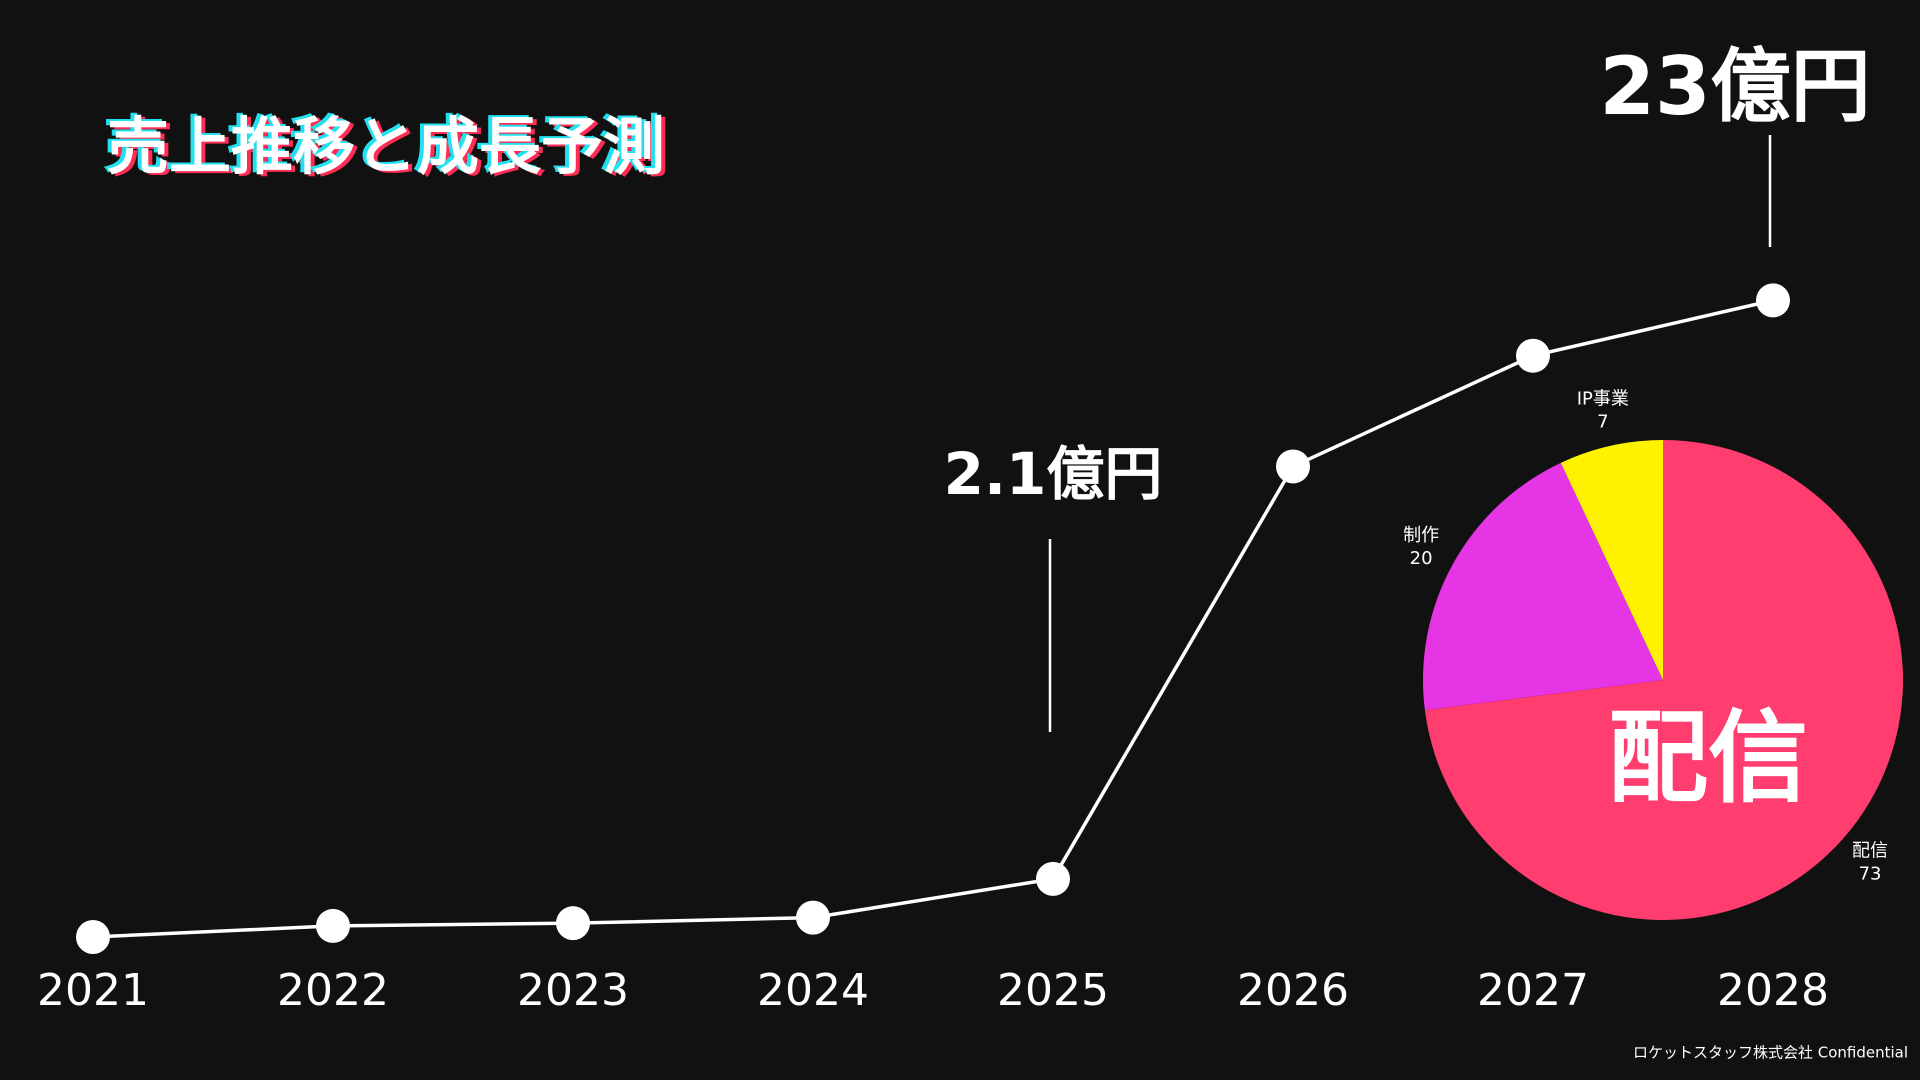  I want to click on footer: ロケットスタッフ株式会社 Confidential, so click(1770, 1053).